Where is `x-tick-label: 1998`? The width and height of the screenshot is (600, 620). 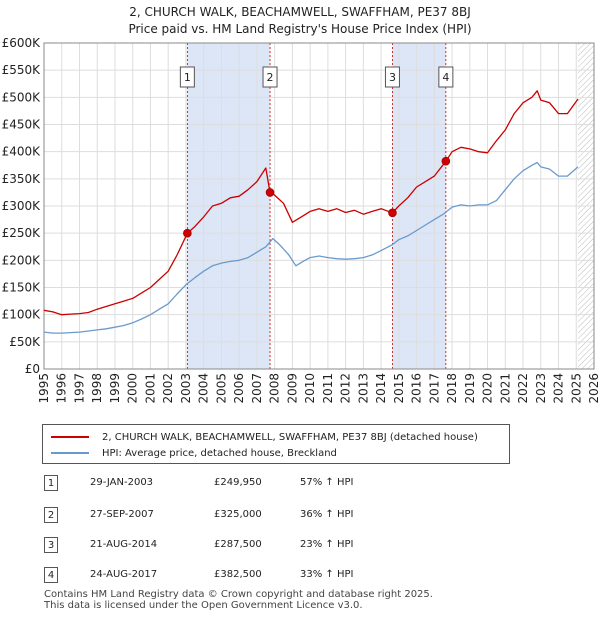 x-tick-label: 1998 is located at coordinates (97, 388).